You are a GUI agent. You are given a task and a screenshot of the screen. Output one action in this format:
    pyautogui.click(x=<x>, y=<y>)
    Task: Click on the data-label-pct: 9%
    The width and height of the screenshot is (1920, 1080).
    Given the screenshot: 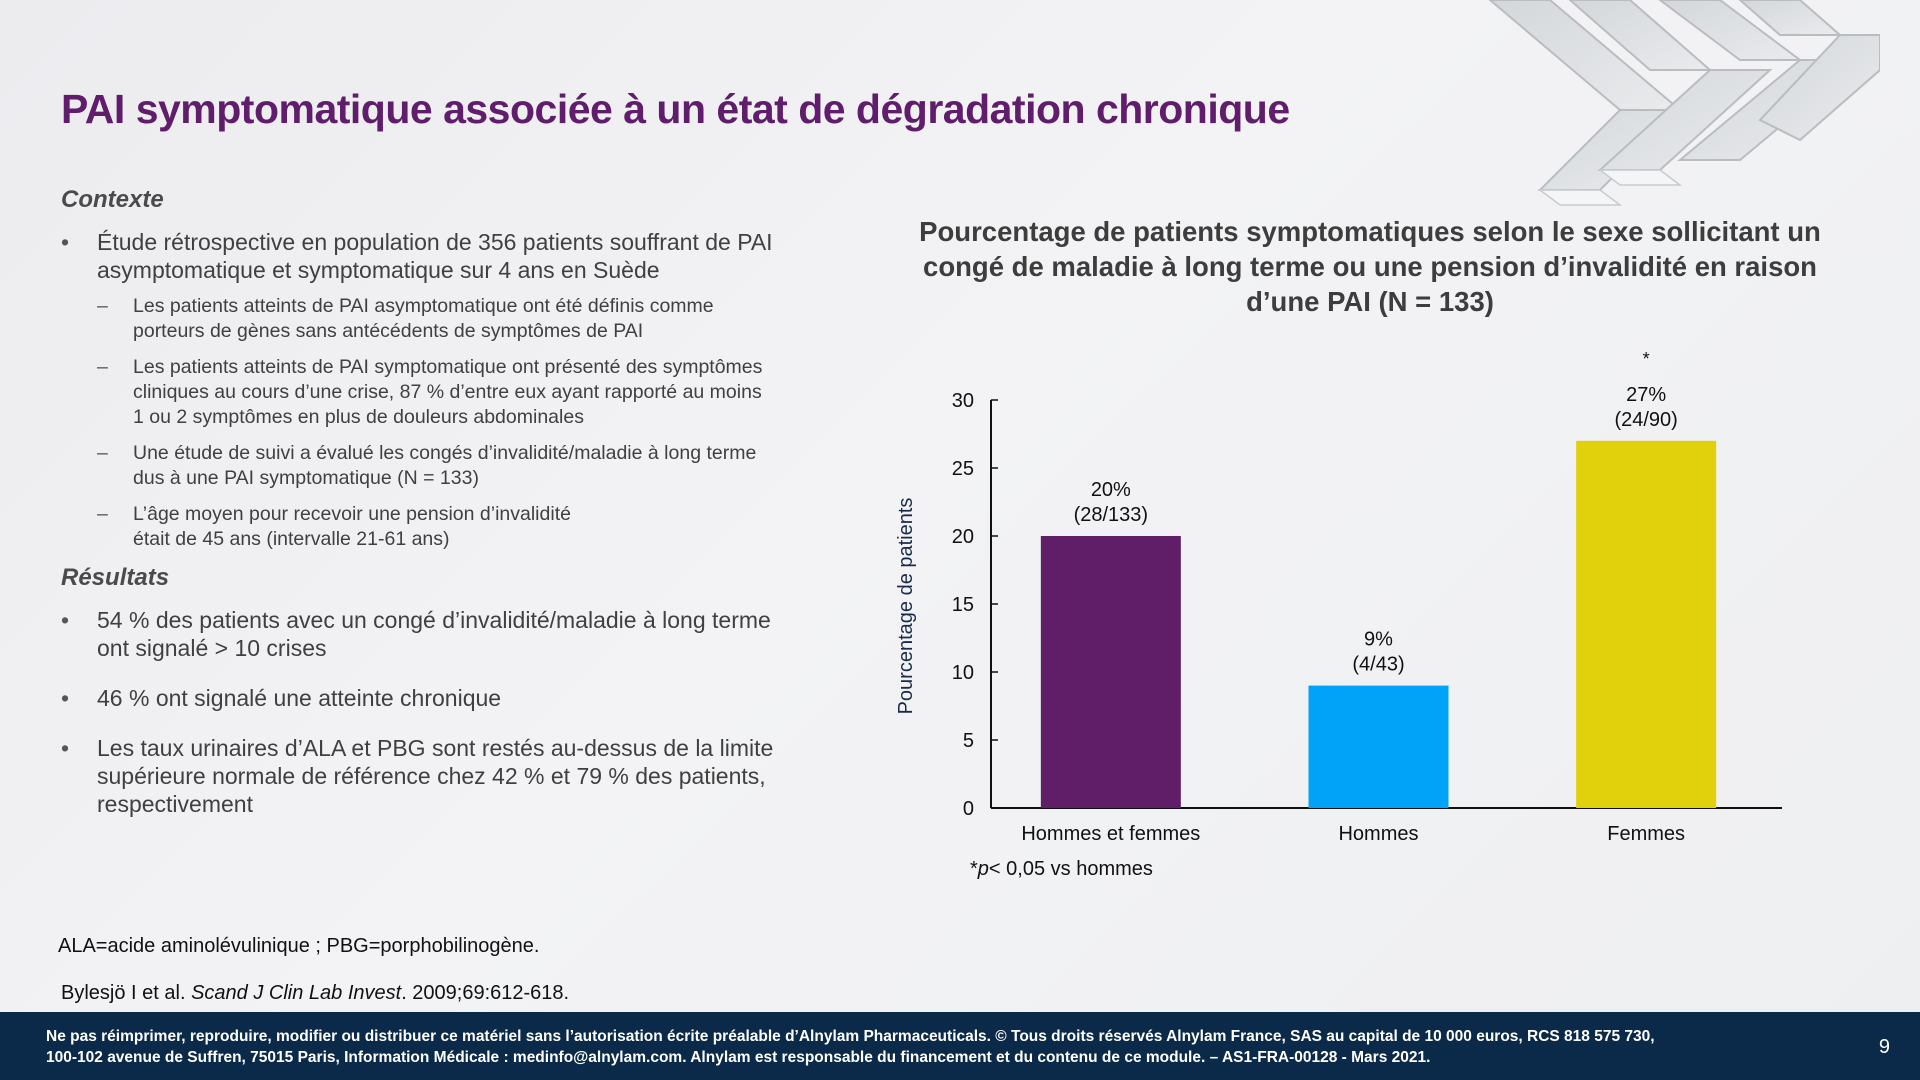 What is the action you would take?
    pyautogui.click(x=1378, y=640)
    